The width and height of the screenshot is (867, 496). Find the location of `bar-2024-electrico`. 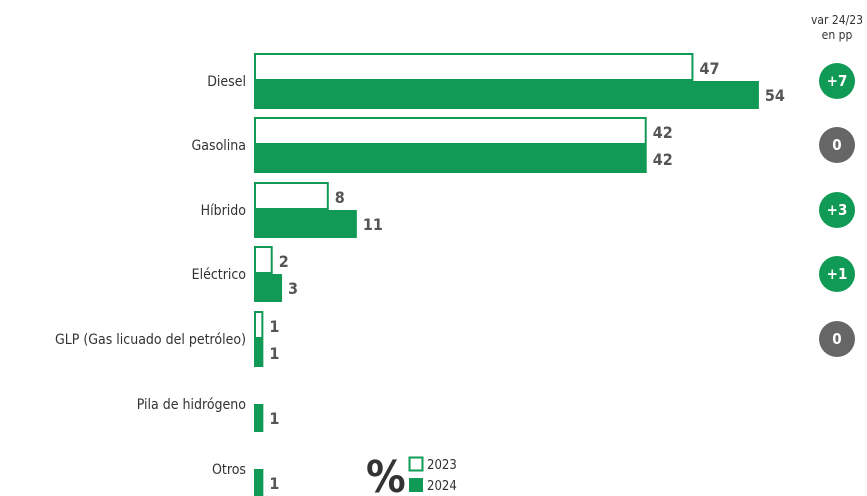

bar-2024-electrico is located at coordinates (268, 288).